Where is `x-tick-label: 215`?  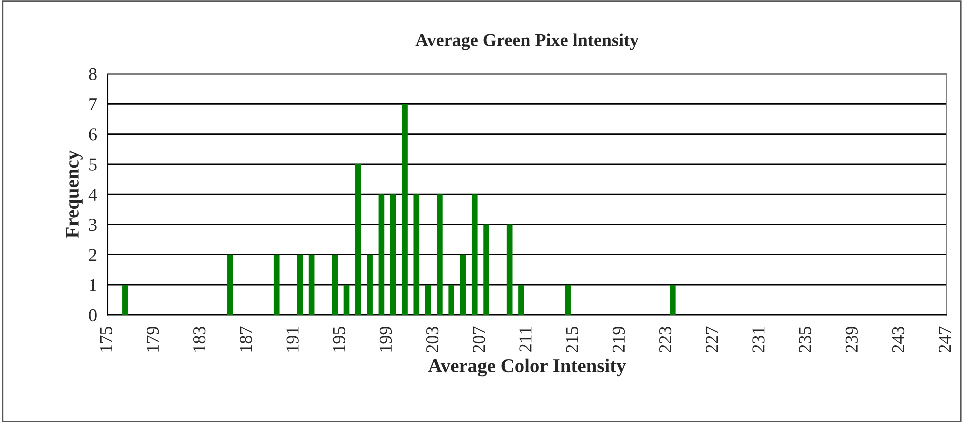
x-tick-label: 215 is located at coordinates (572, 339).